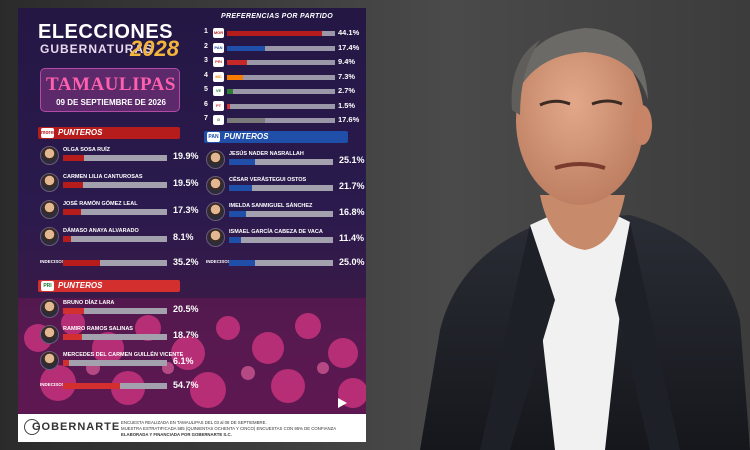 This screenshot has width=750, height=450. I want to click on state-badge: TAMAULIPAS 09 DE SEPTIEMBRE DE 2026, so click(110, 90).